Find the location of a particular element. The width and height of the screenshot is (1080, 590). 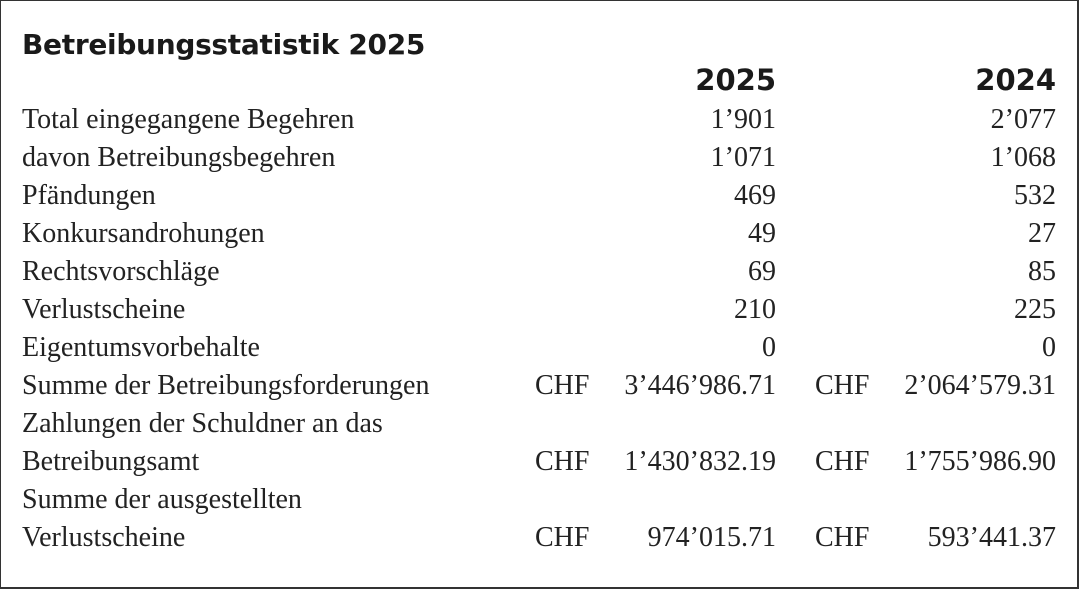

column-header-2025: 2025 is located at coordinates (735, 80).